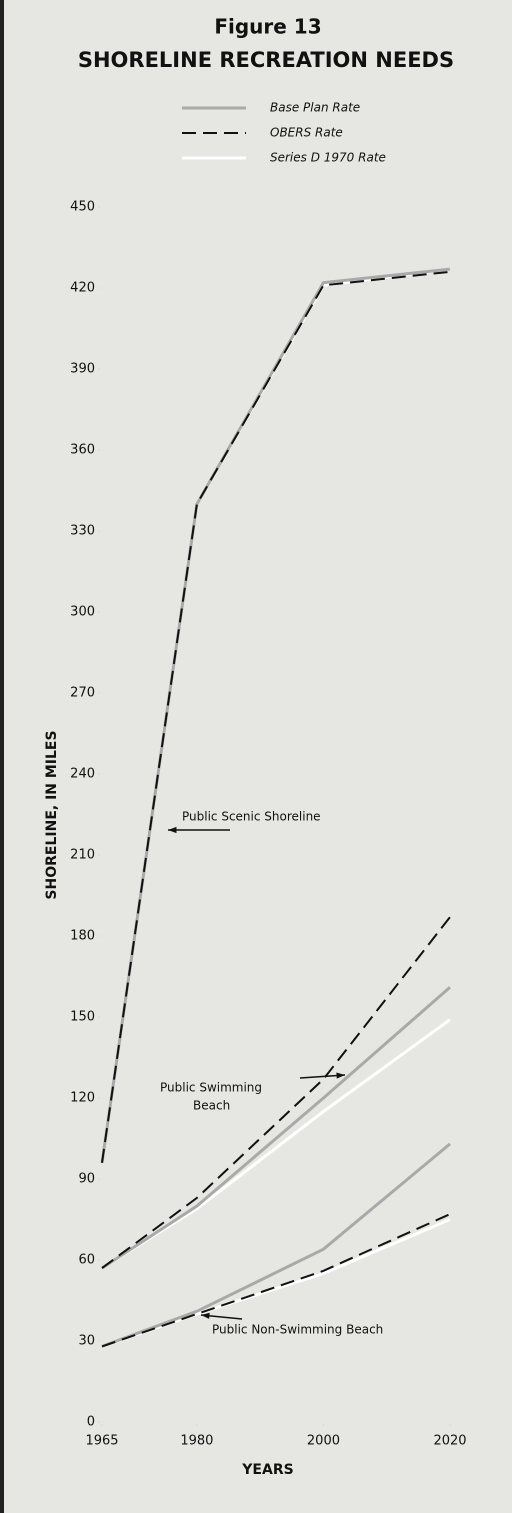  What do you see at coordinates (315, 108) in the screenshot?
I see `legend-label: Base Plan Rate` at bounding box center [315, 108].